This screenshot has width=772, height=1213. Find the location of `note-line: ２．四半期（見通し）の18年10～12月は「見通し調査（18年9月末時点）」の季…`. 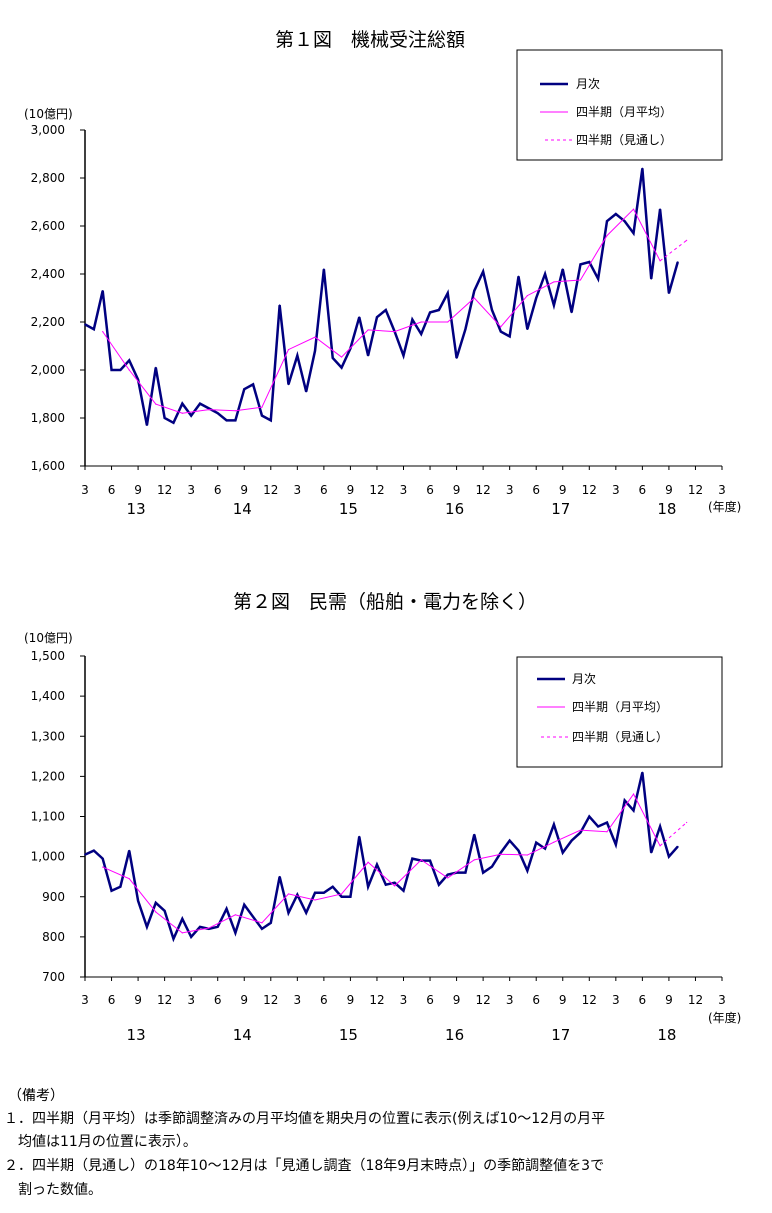

note-line: ２．四半期（見通し）の18年10～12月は「見通し調査（18年9月末時点）」の季… is located at coordinates (304, 1165).